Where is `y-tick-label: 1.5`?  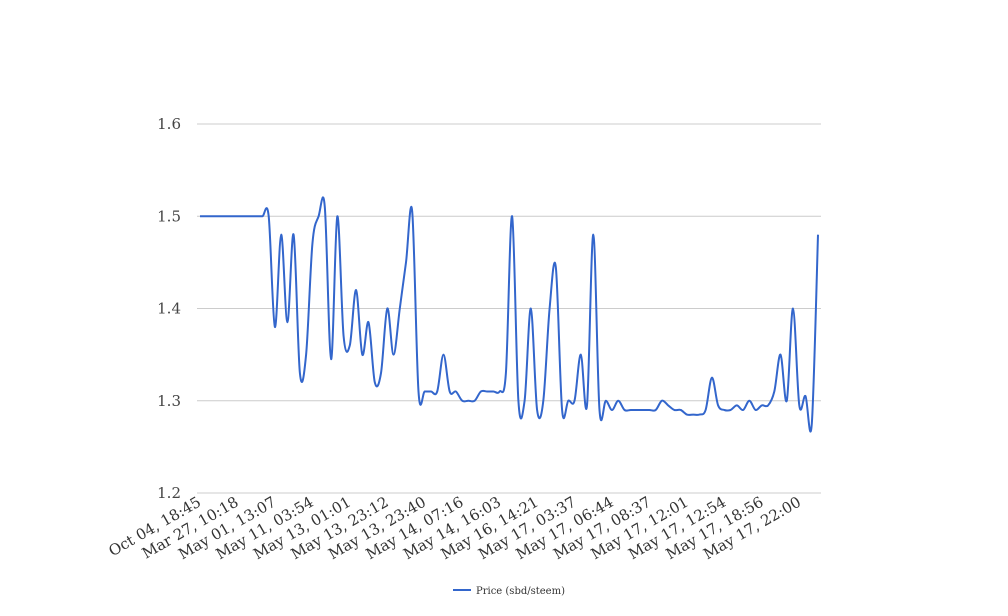
y-tick-label: 1.5 is located at coordinates (169, 216).